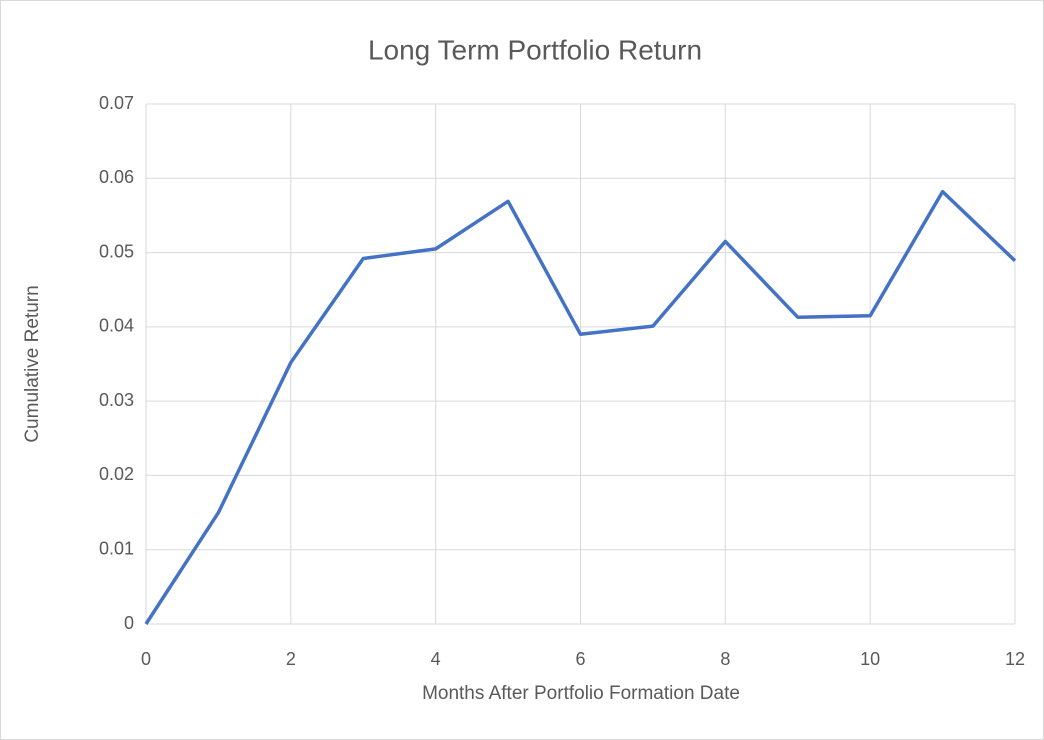 The height and width of the screenshot is (740, 1044). I want to click on x-tick-label: 4, so click(436, 659).